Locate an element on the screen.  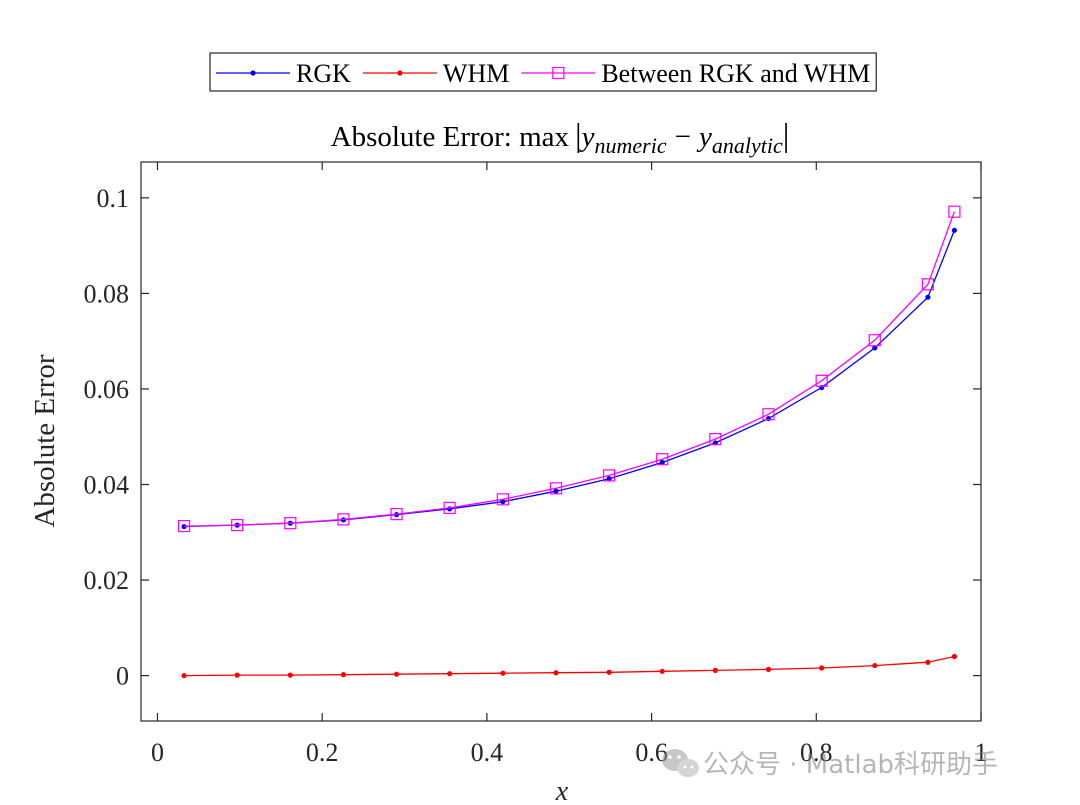
legend-box is located at coordinates (543, 72).